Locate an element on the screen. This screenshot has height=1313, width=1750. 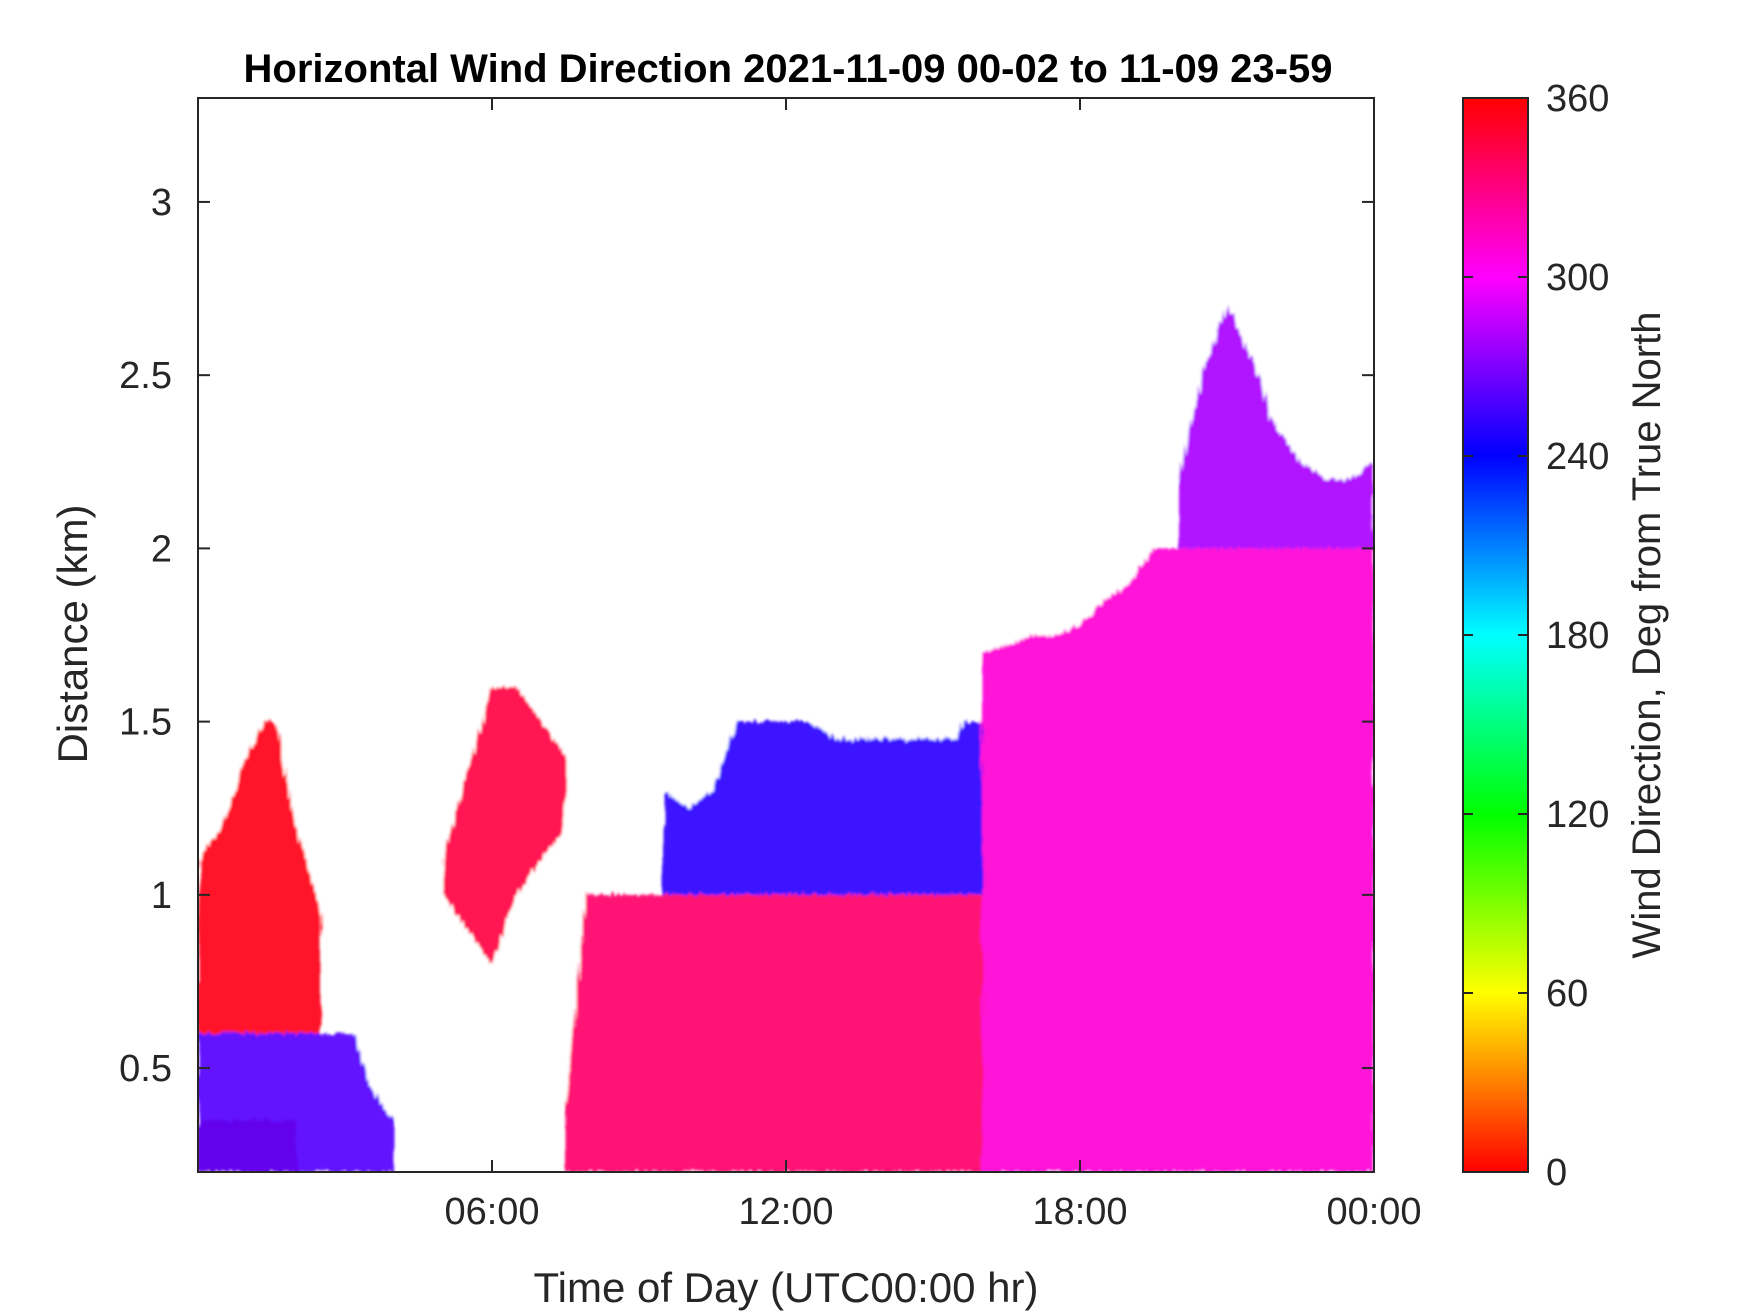
x-tick-label: 12:00 is located at coordinates (785, 1212).